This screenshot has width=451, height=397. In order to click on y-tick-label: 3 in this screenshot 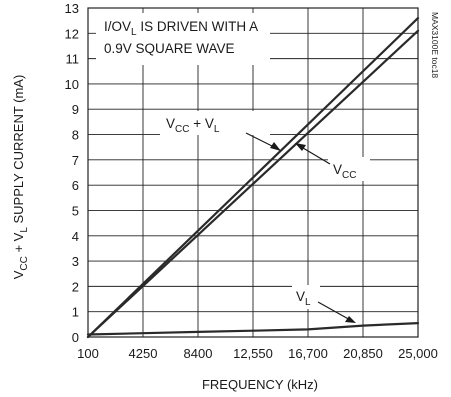, I will do `click(75, 261)`.